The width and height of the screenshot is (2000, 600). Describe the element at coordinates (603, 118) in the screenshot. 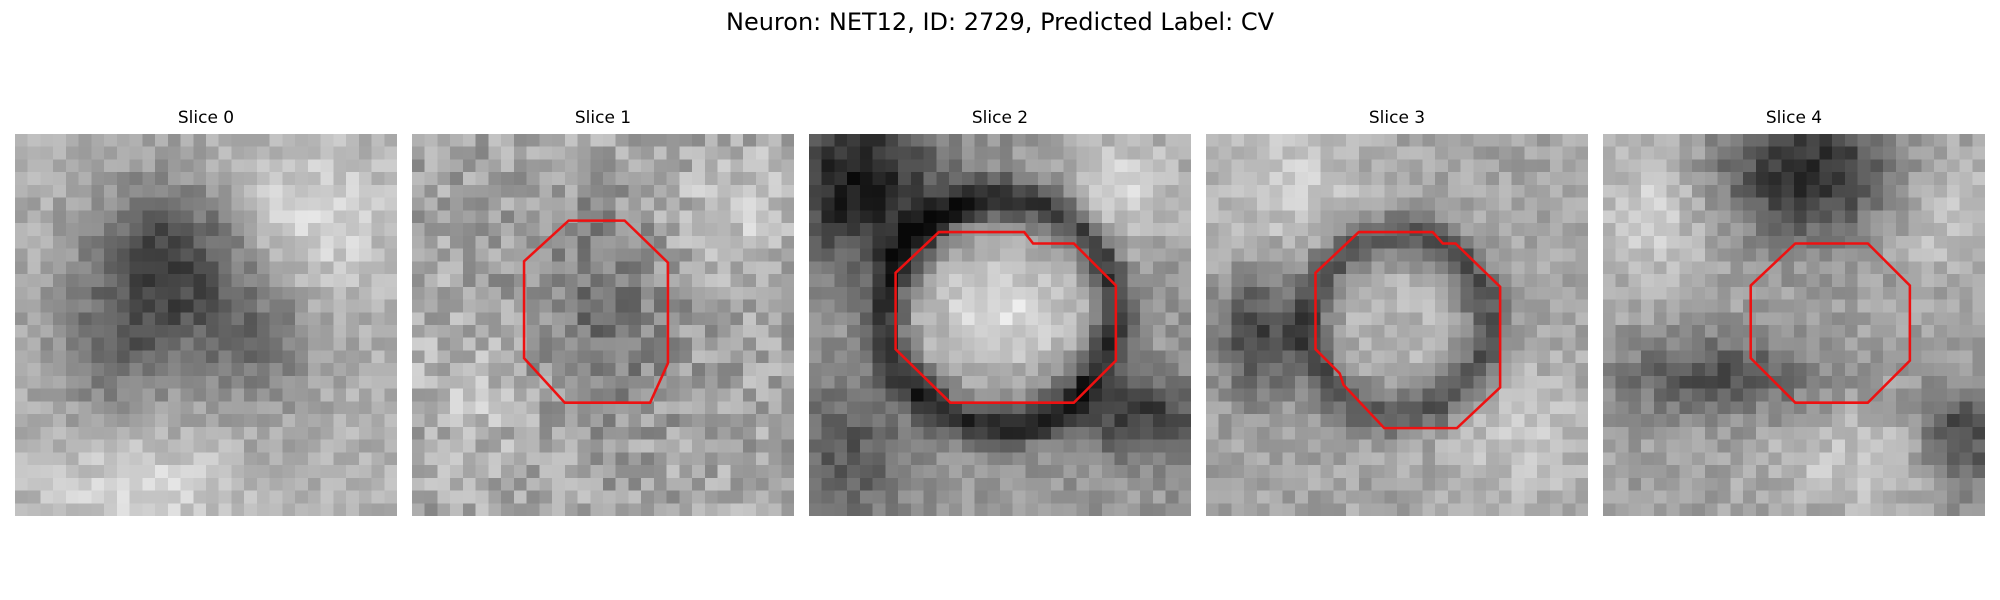

I see `slice-title: Slice 1` at that location.